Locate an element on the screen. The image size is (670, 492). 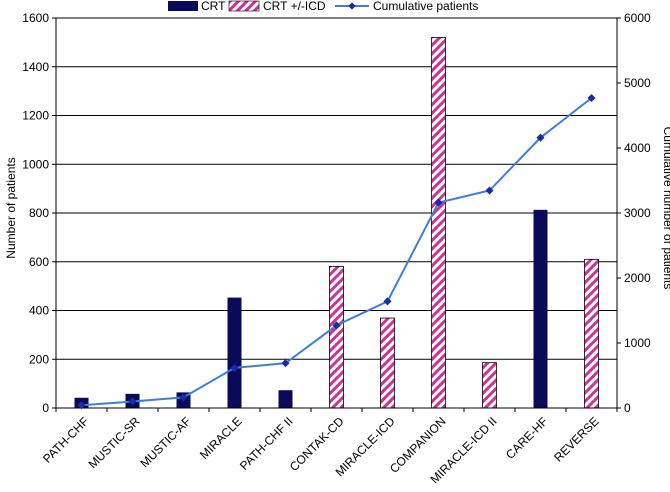
right-tick-label: 0 is located at coordinates (627, 408).